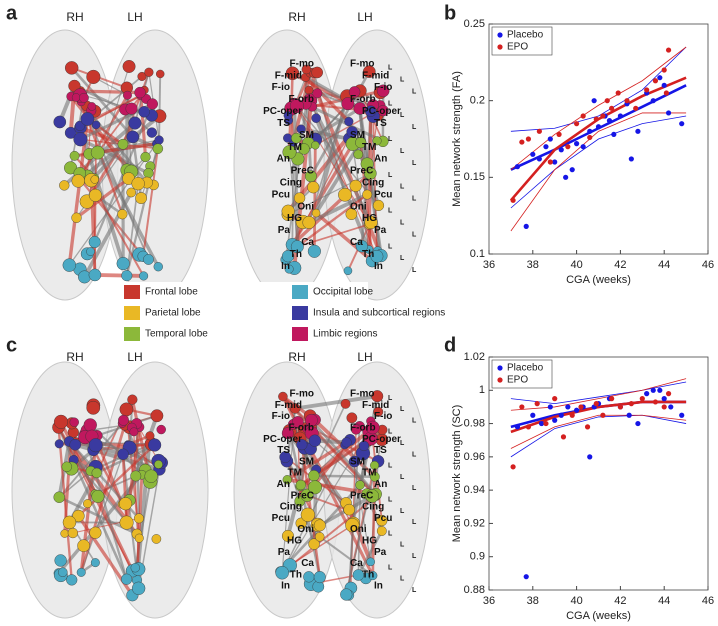  Describe the element at coordinates (381, 439) in the screenshot. I see `region-label: PC-oper` at that location.